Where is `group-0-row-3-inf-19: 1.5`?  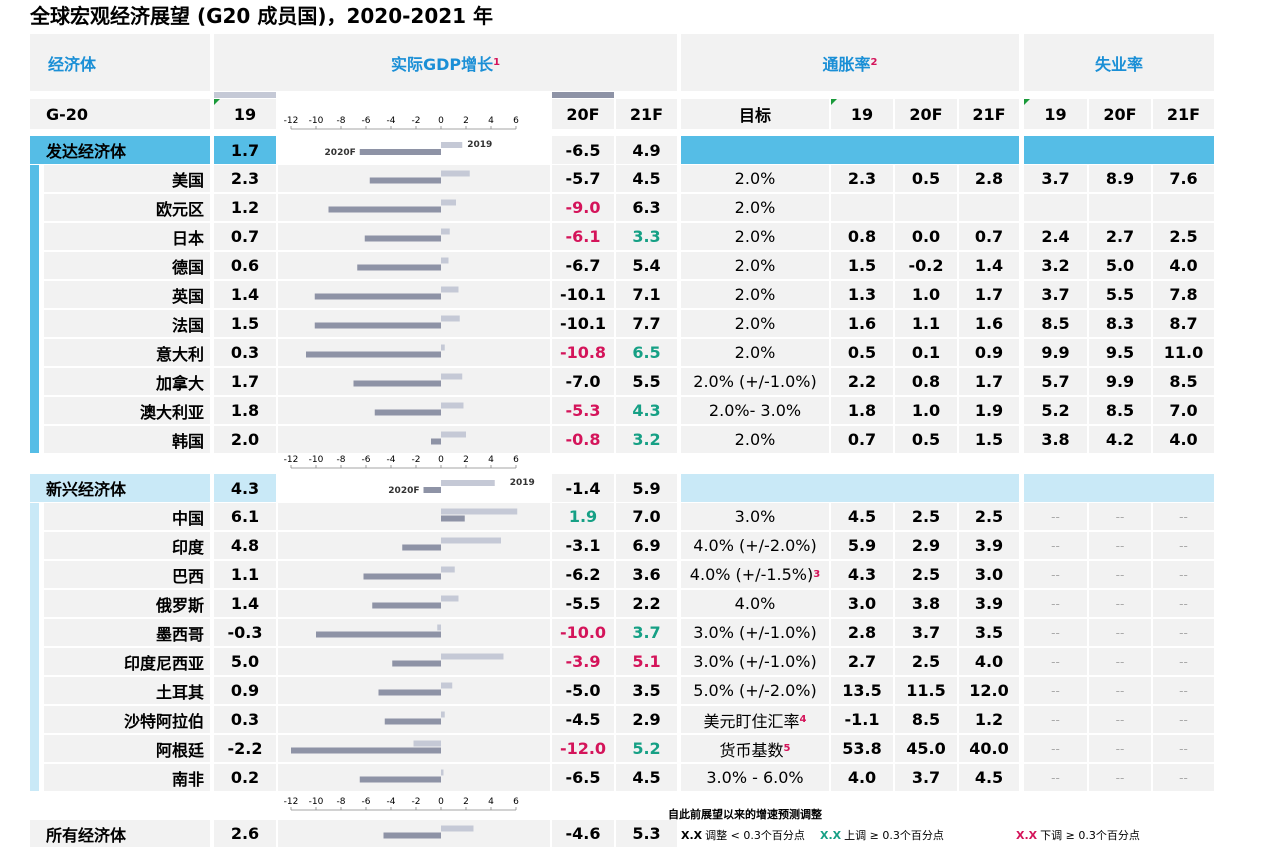
group-0-row-3-inf-19: 1.5 is located at coordinates (862, 265).